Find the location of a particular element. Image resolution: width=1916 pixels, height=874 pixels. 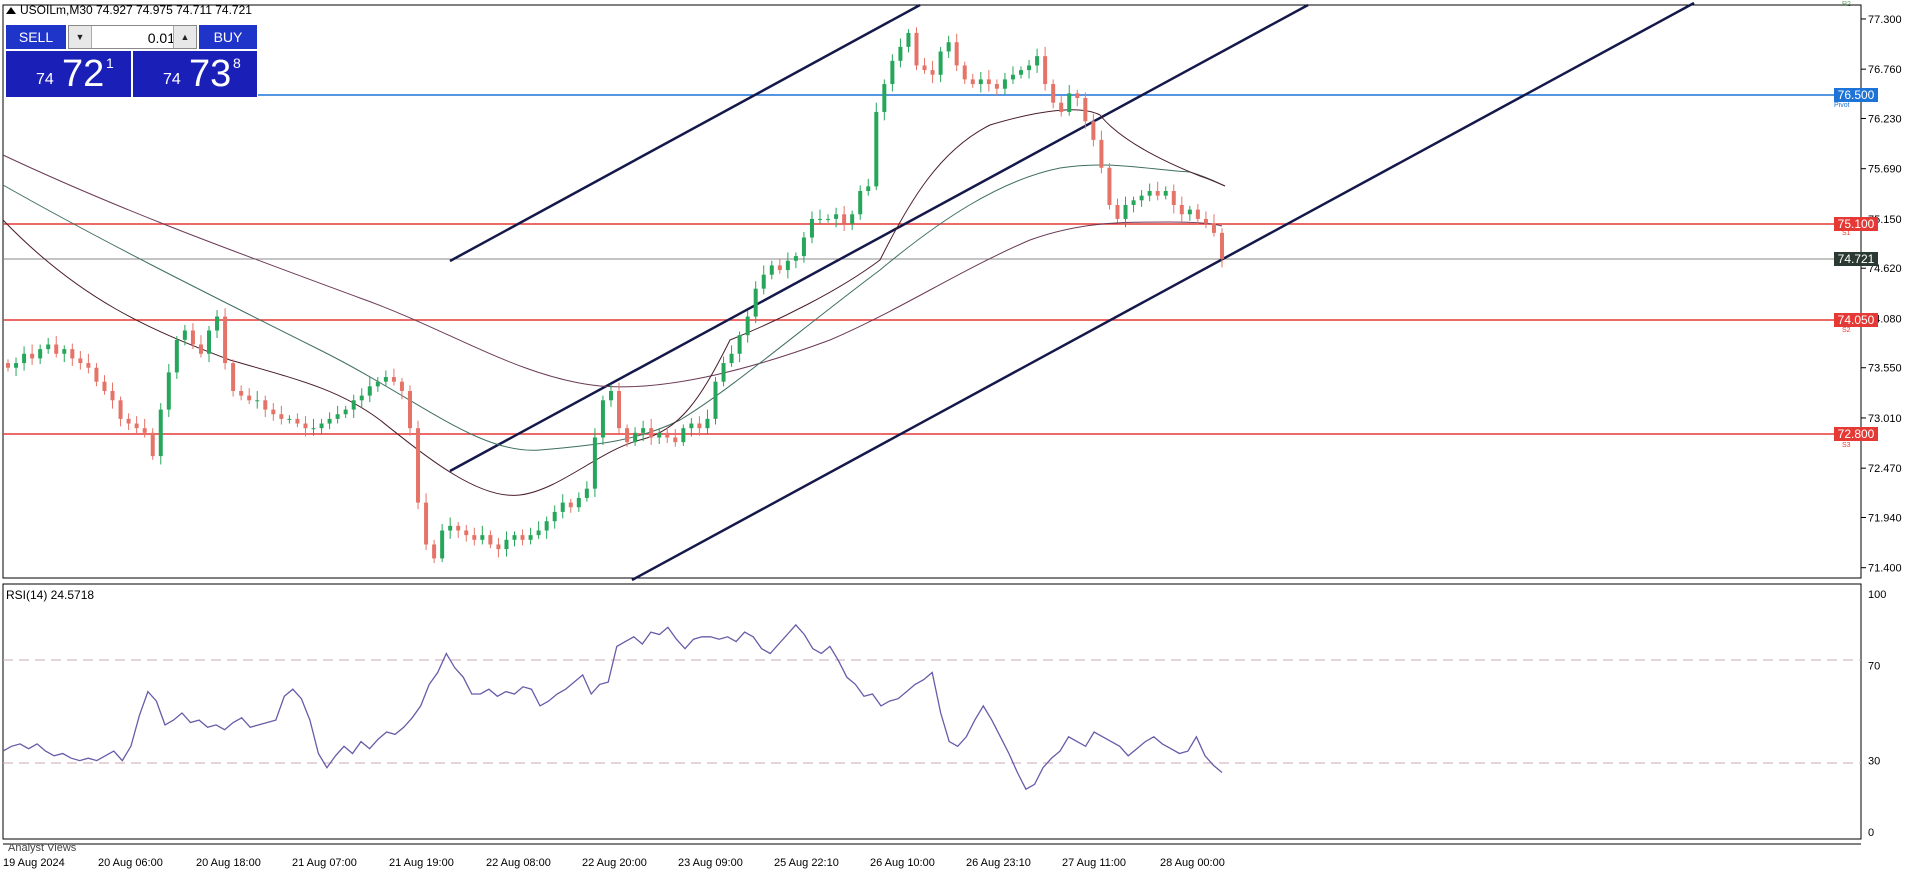

analyst-views-label: Analyst Views is located at coordinates (42, 848).